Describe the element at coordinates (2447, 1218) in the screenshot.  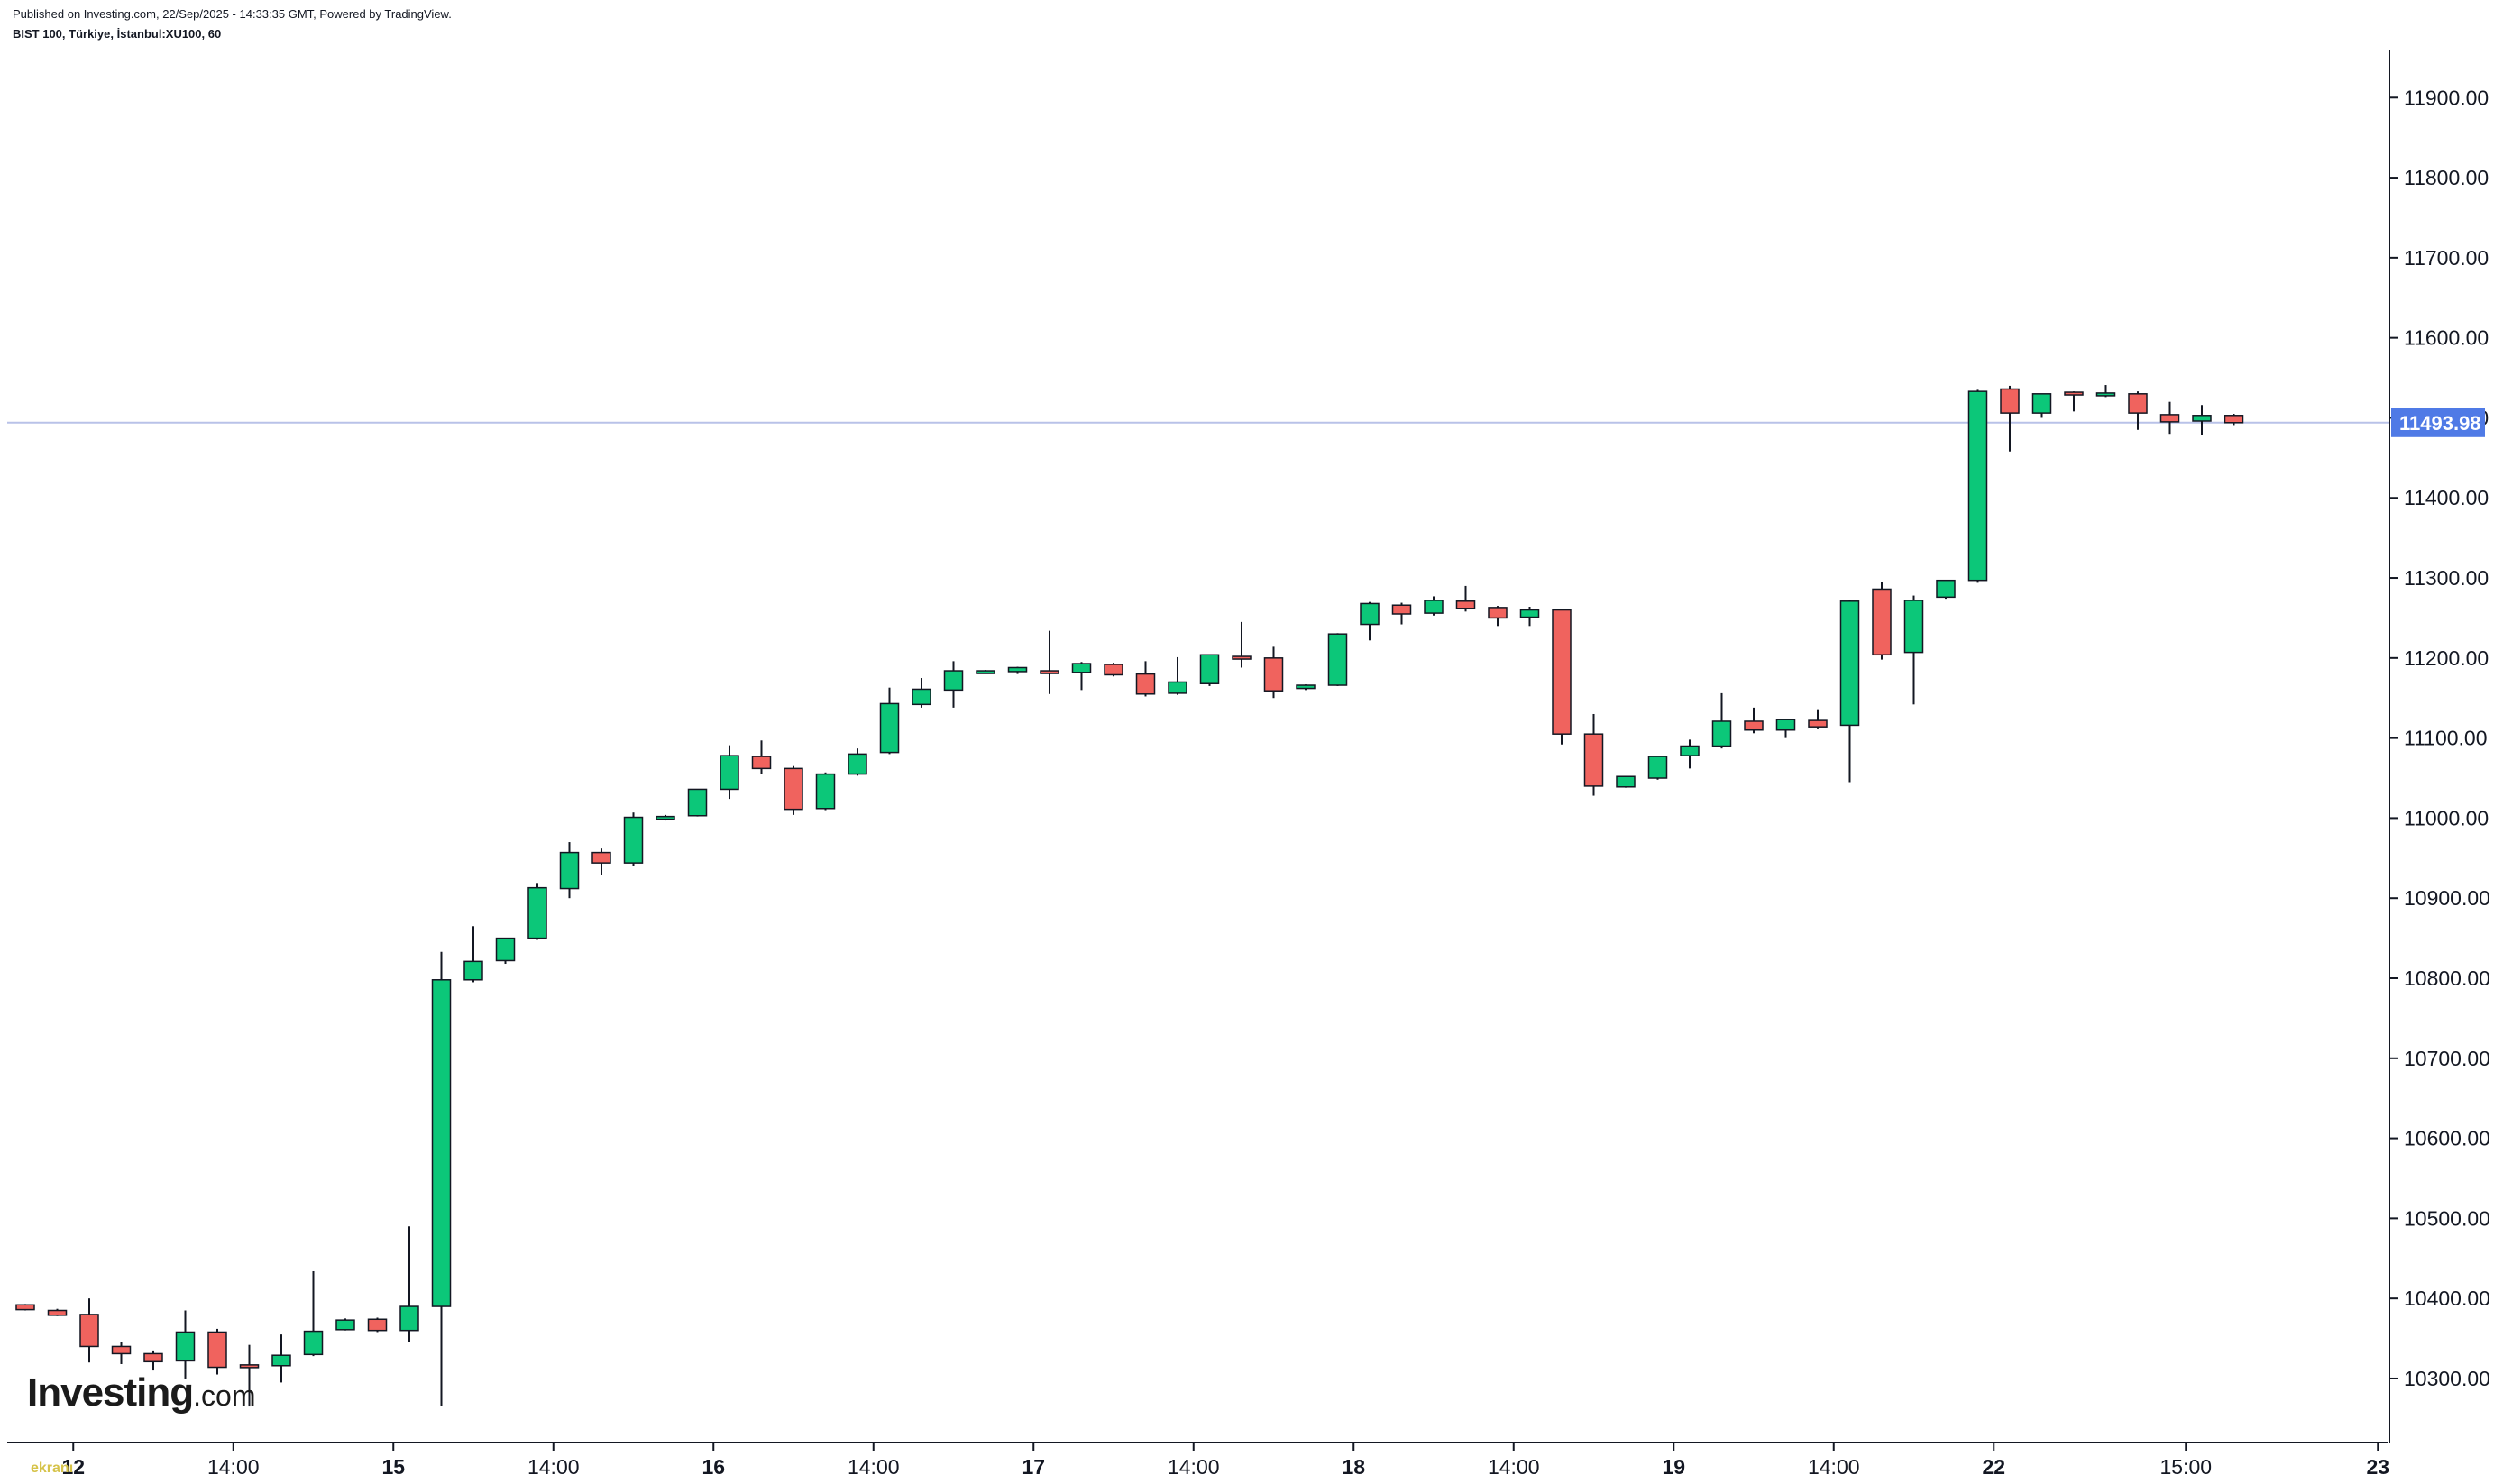
I see `y-tick-label: 10500.00` at that location.